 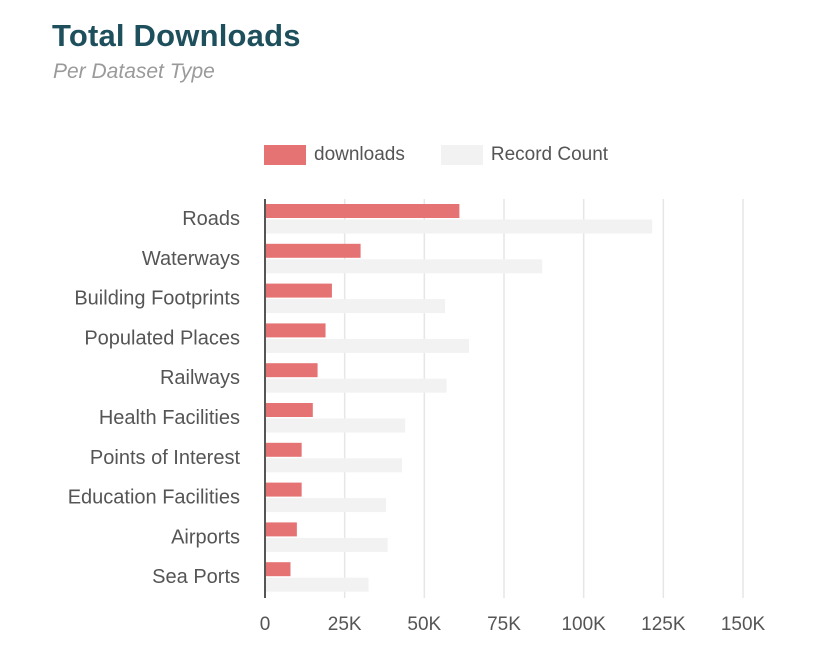 I want to click on legend-item-record-count: Record Count, so click(x=524, y=155).